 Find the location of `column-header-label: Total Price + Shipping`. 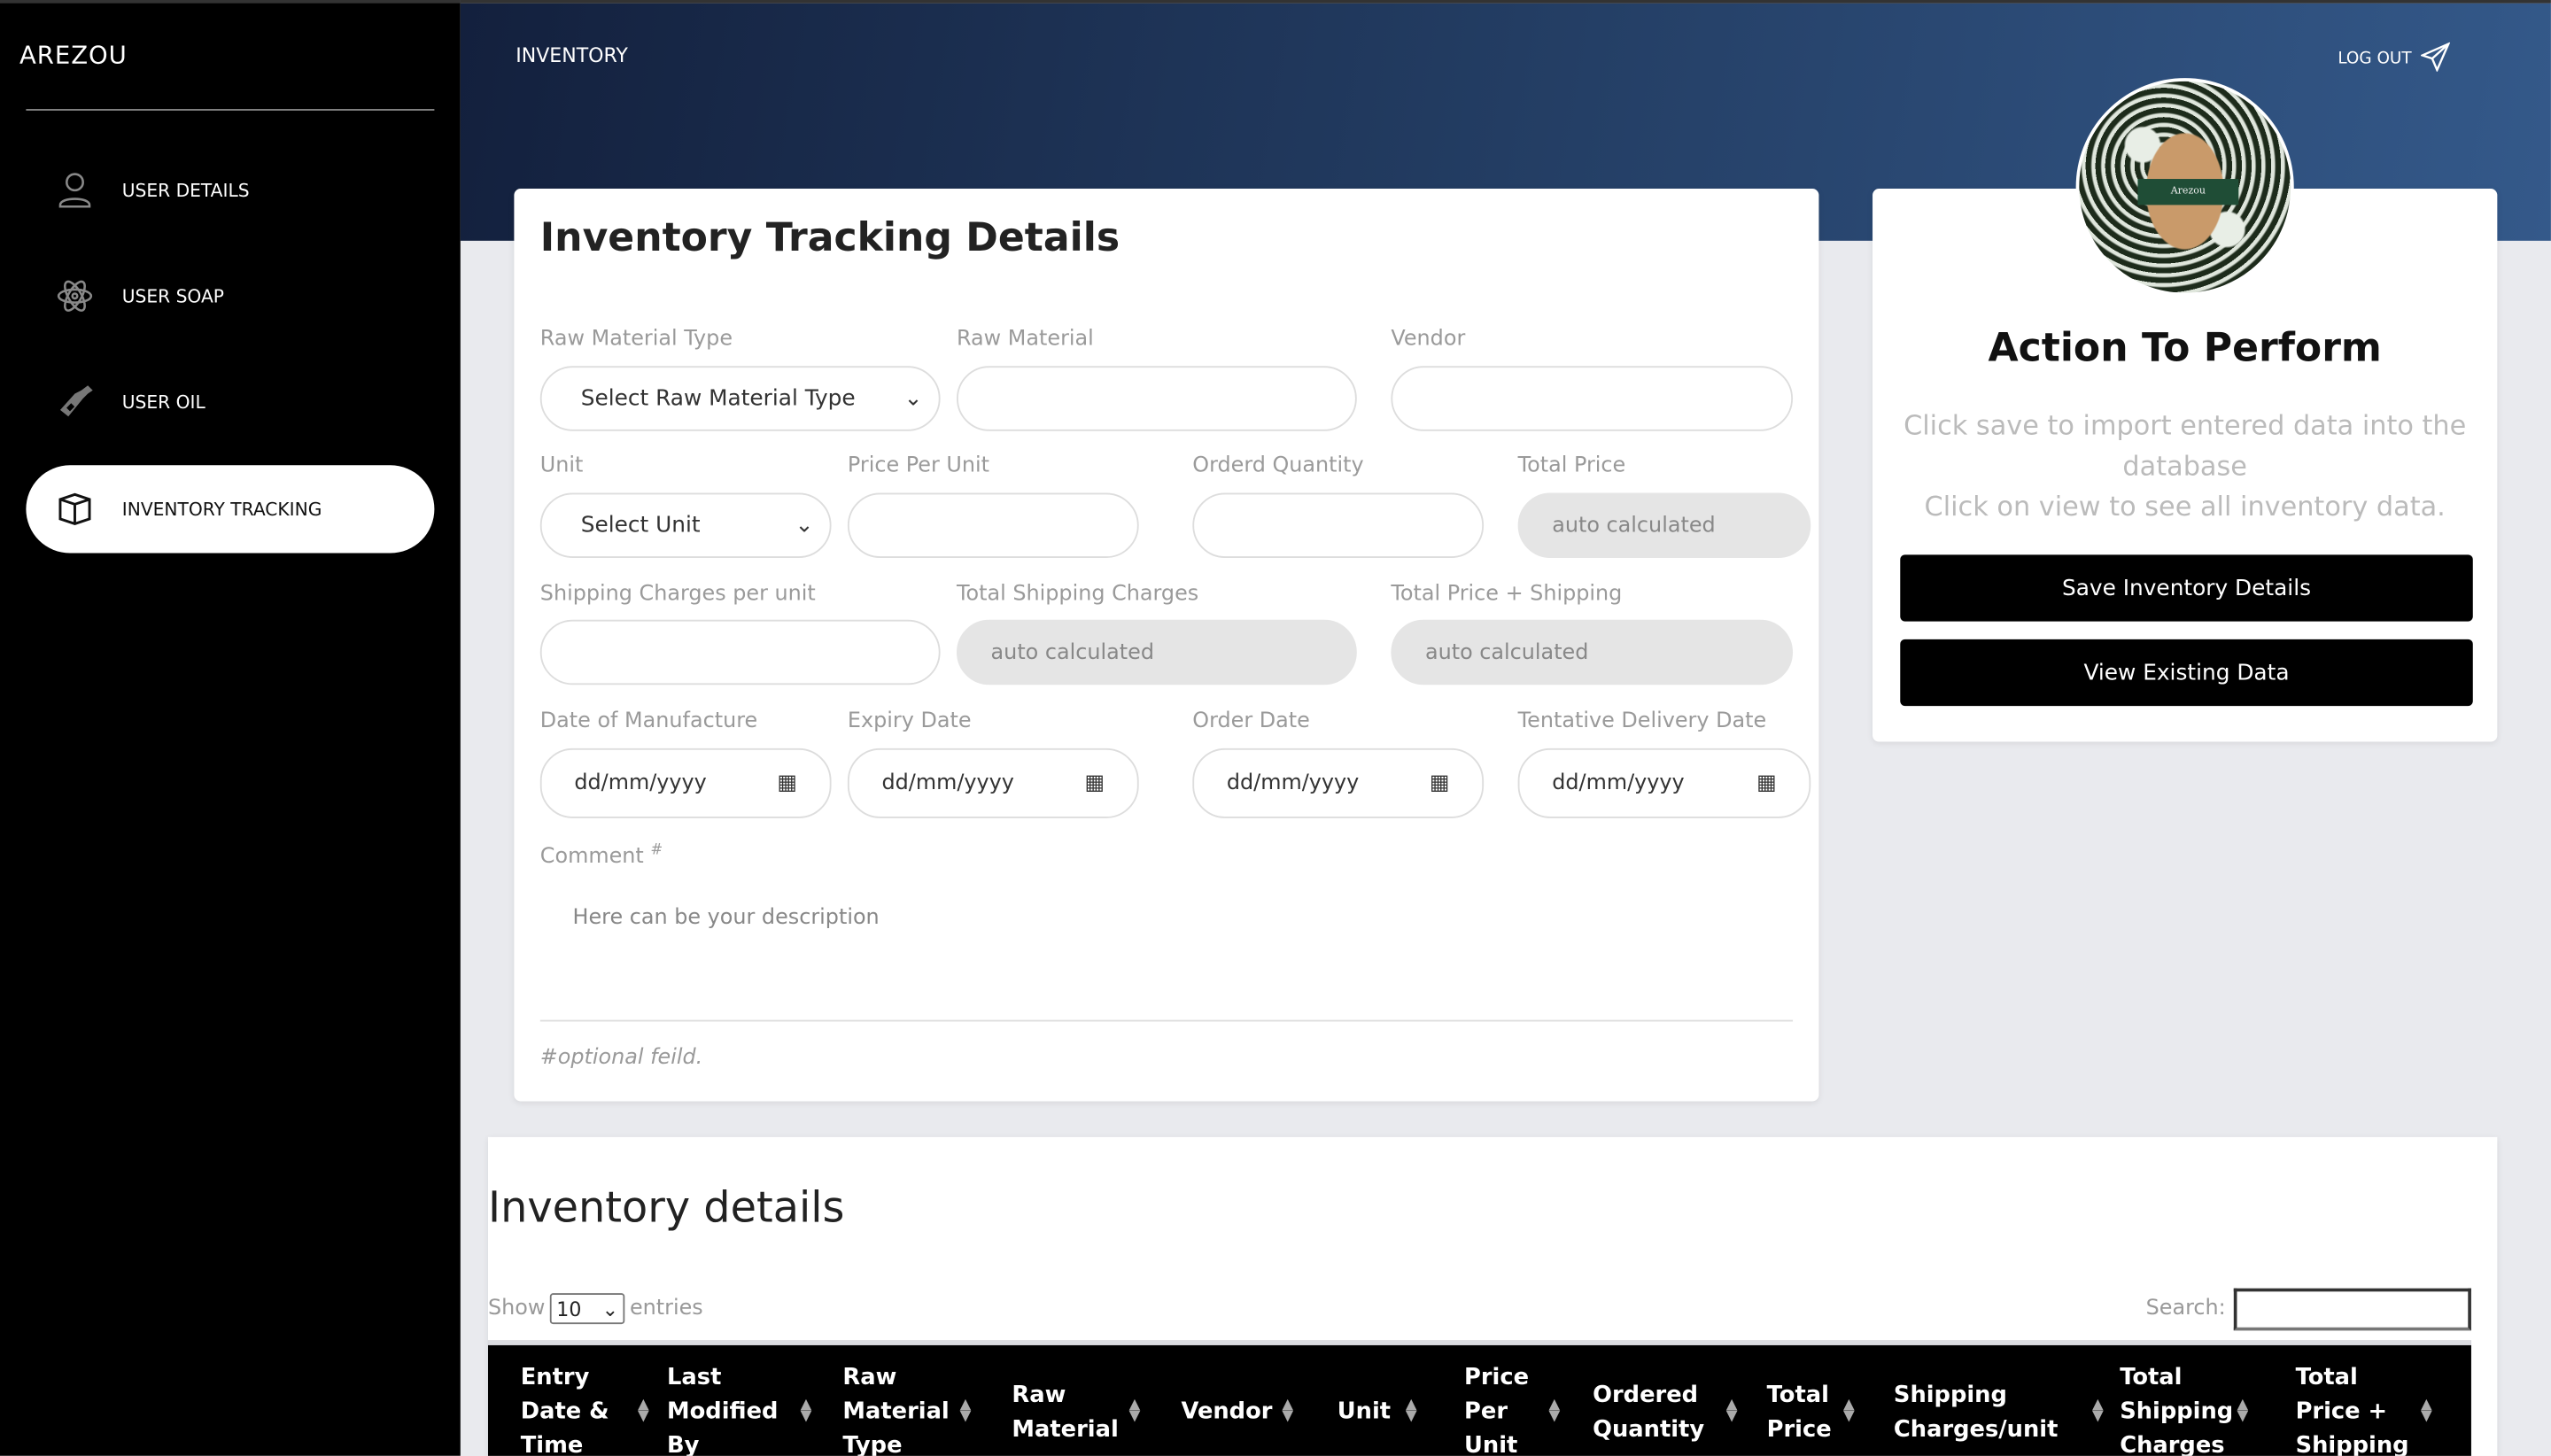

column-header-label: Total Price + Shipping is located at coordinates (2352, 1410).